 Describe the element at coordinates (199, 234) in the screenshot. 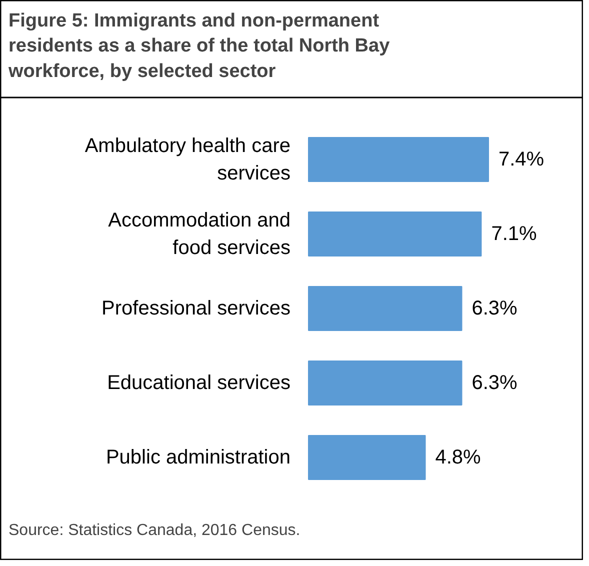

I see `y-tick-label: Accommodation and food services` at that location.